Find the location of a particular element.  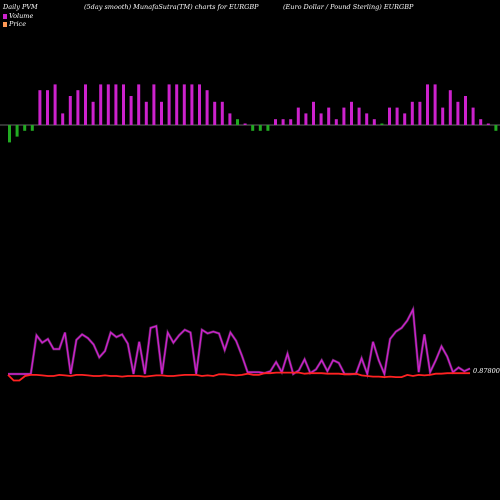

volume-line is located at coordinates (239, 342).